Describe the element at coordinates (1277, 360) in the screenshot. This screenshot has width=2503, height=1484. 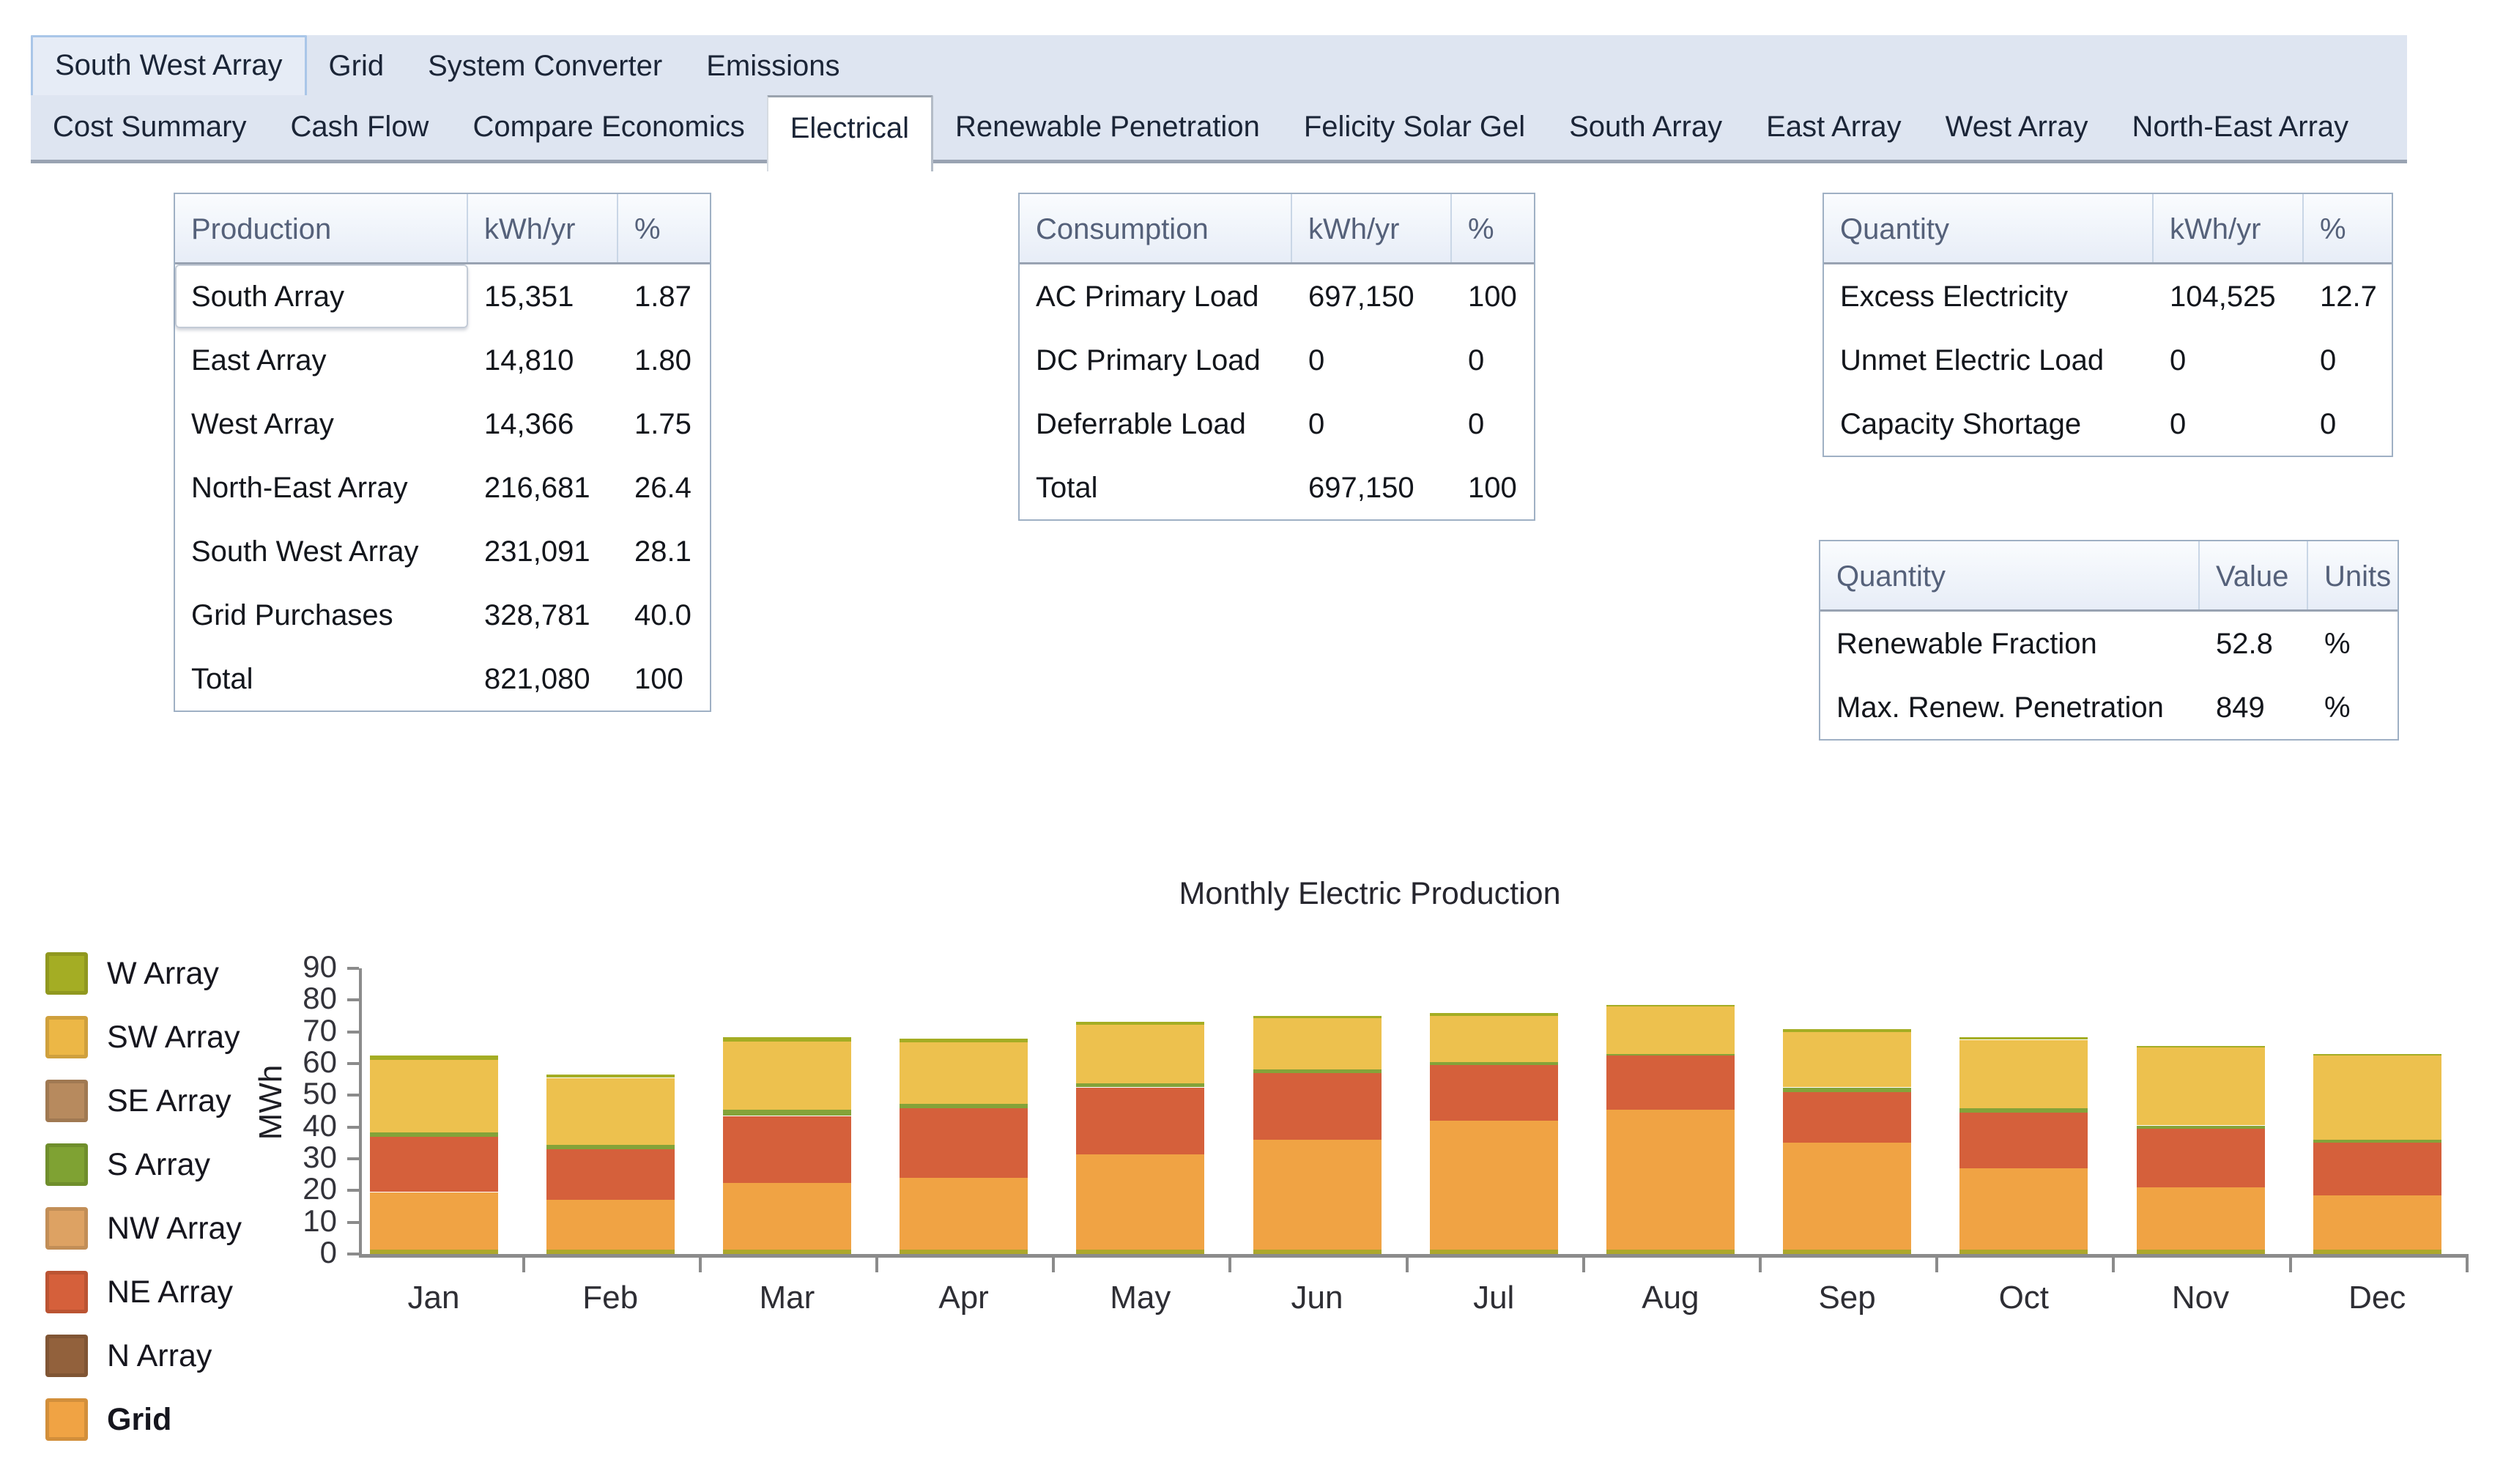
I see `table-row: DC Primary Load 0 0` at that location.